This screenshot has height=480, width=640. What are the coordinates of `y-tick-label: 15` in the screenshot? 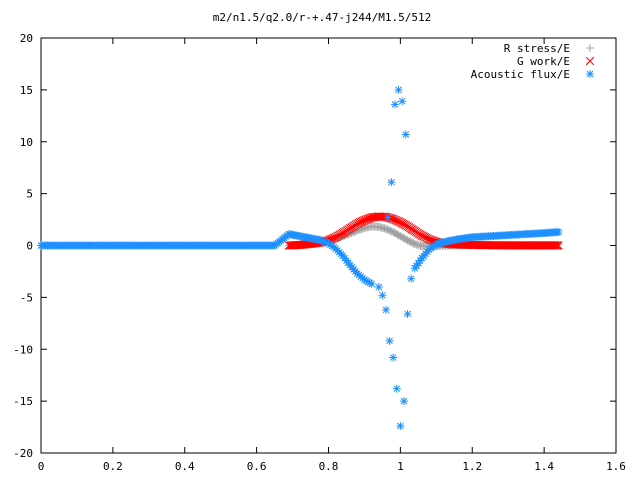 It's located at (26, 90).